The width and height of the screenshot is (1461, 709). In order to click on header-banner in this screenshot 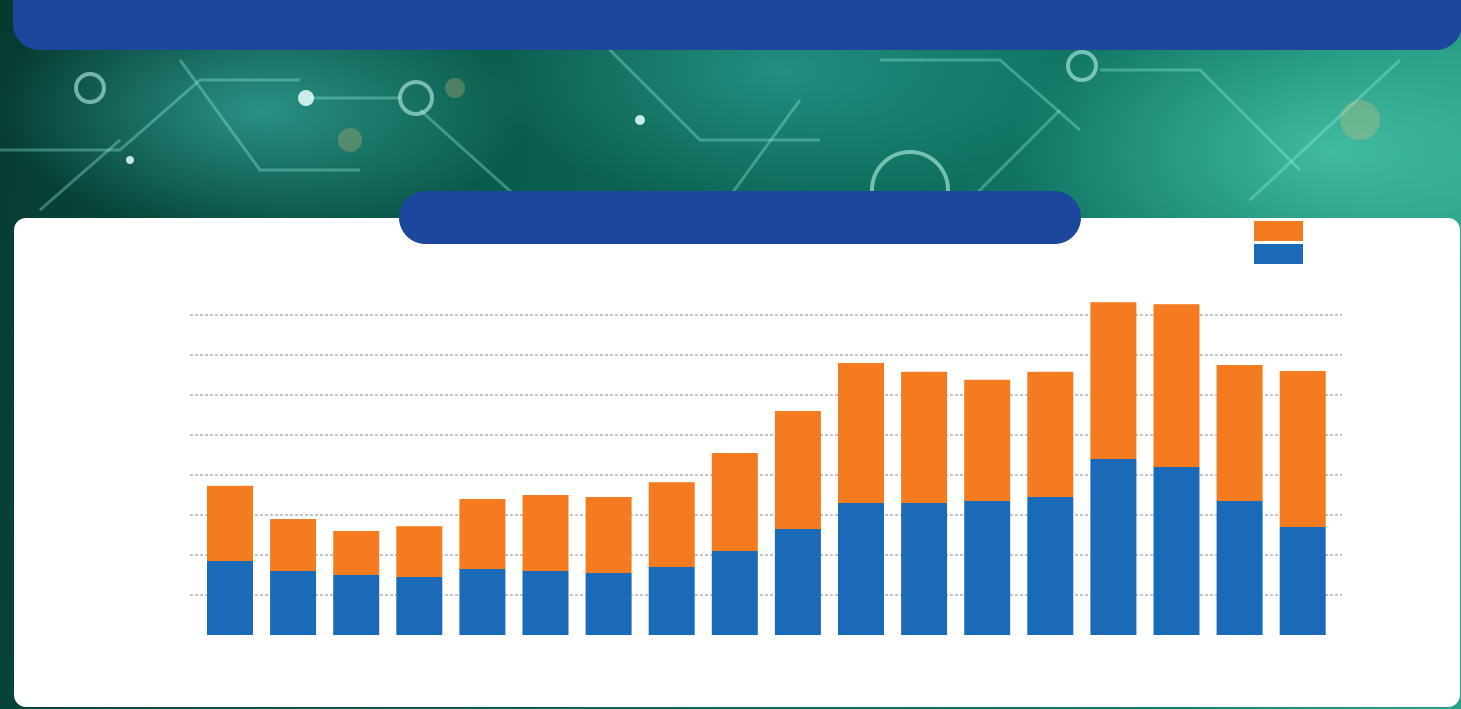, I will do `click(737, 25)`.